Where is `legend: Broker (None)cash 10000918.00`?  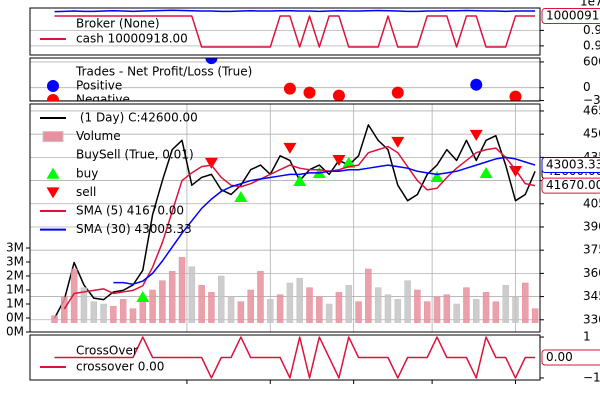
legend: Broker (None)cash 10000918.00 is located at coordinates (114, 31).